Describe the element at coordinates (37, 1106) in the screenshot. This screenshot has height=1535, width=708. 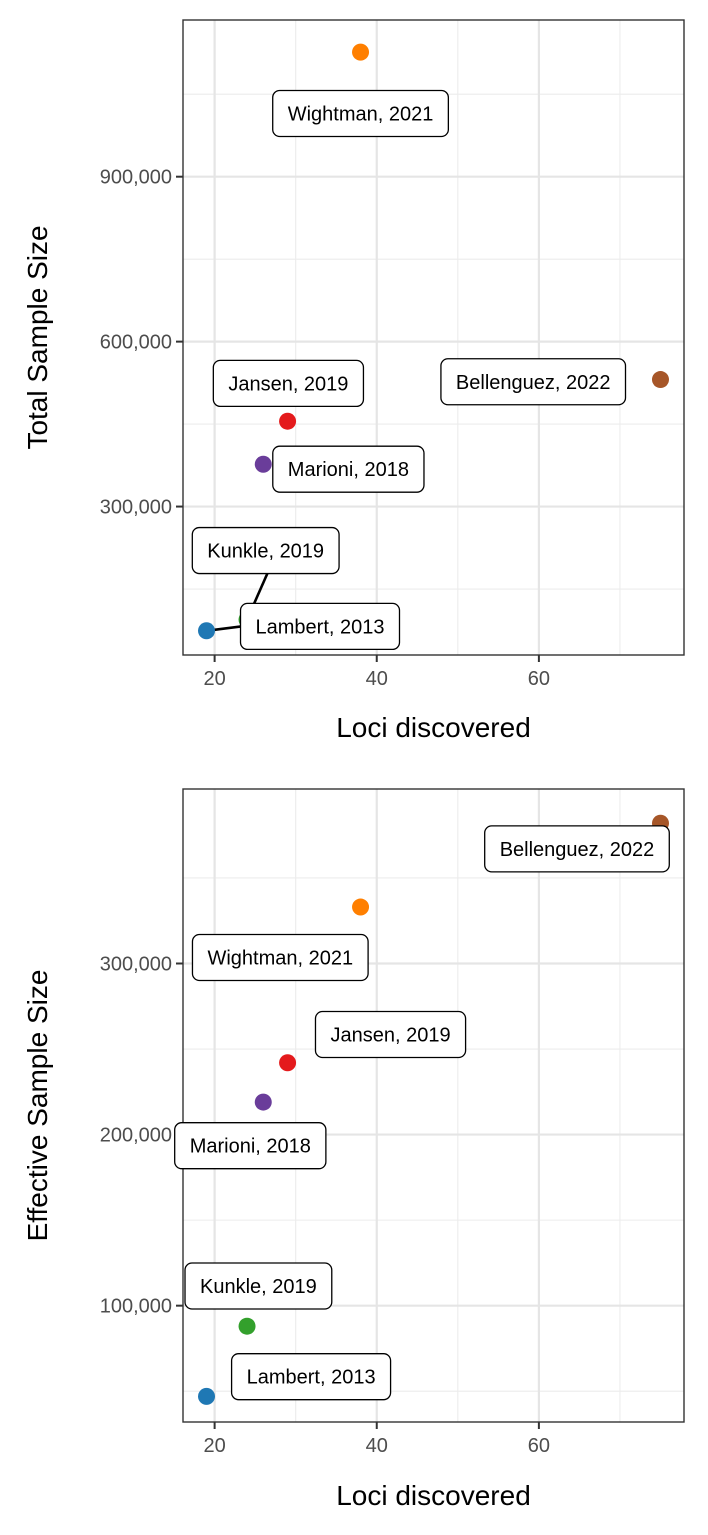
I see `y-axis-title: Effective Sample Size` at that location.